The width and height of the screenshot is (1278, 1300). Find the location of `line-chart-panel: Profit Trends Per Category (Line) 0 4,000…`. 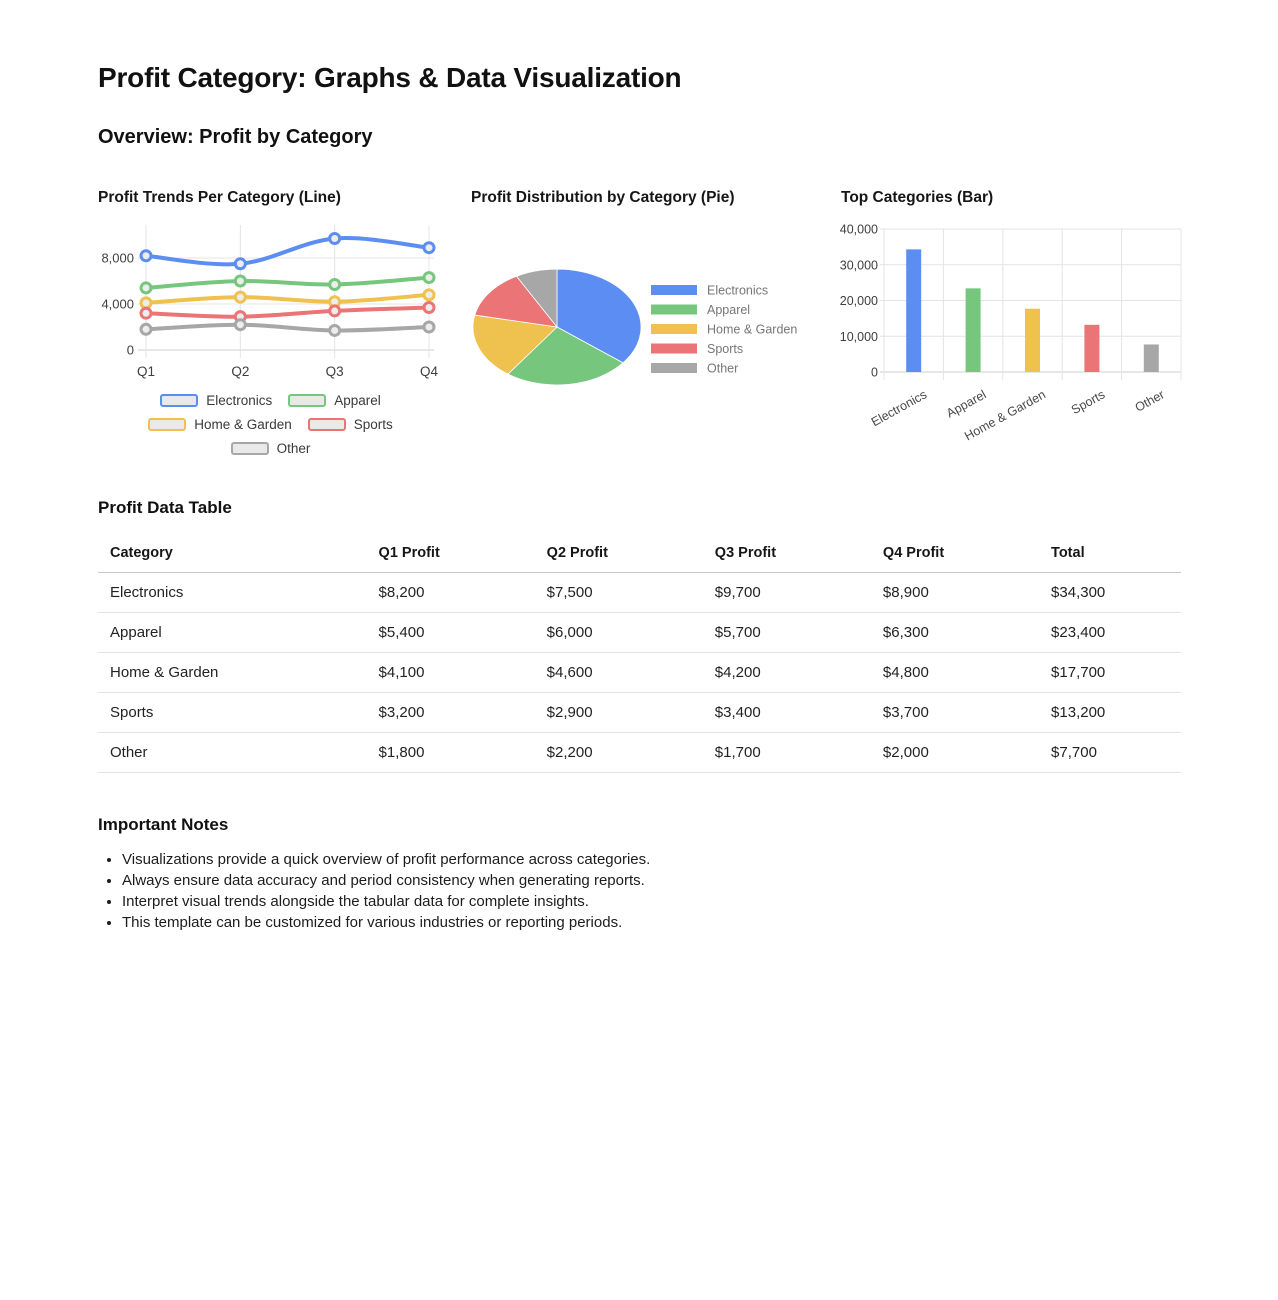

line-chart-panel: Profit Trends Per Category (Line) 0 4,000… is located at coordinates (270, 322).